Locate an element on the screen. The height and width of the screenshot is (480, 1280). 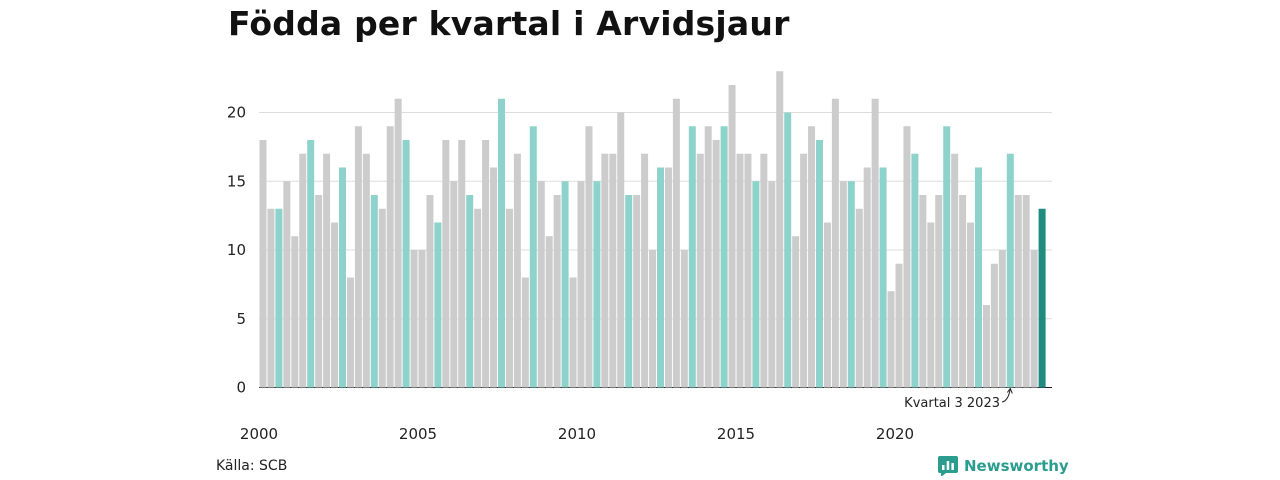
brand-logo: Newsworthy is located at coordinates (1003, 466).